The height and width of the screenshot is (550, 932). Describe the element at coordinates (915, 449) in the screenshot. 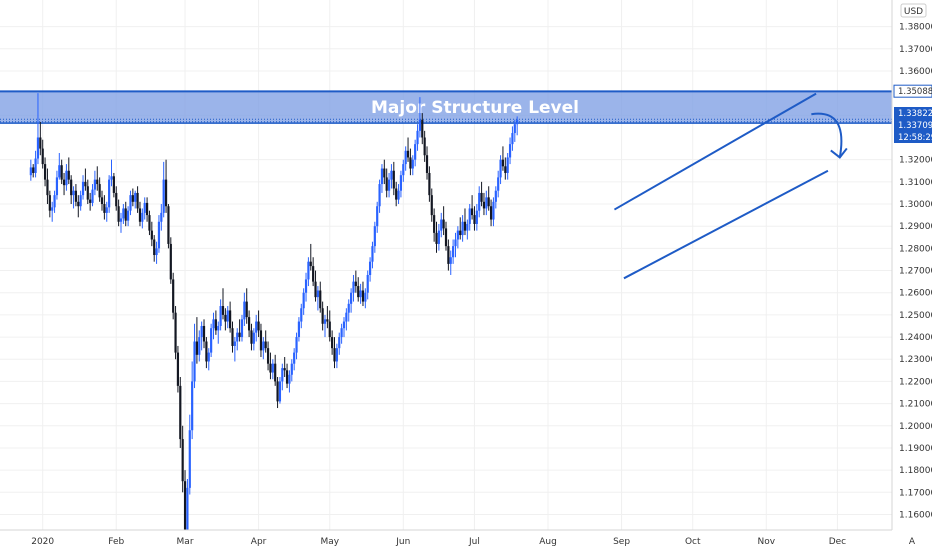

I see `price-tick-label: 1.19000` at that location.